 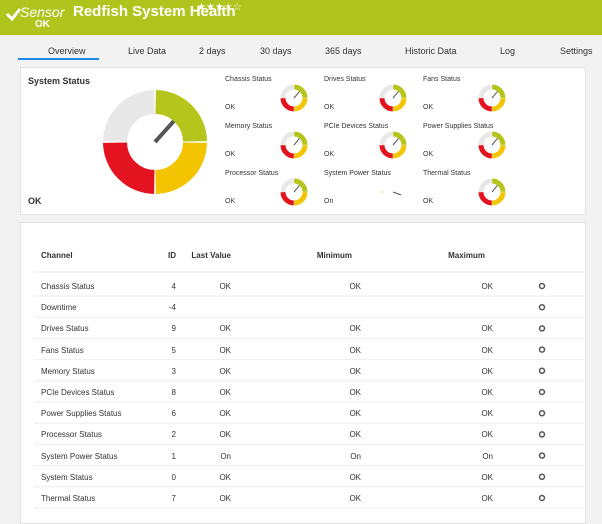 I want to click on cell-id: 0, so click(x=146, y=477).